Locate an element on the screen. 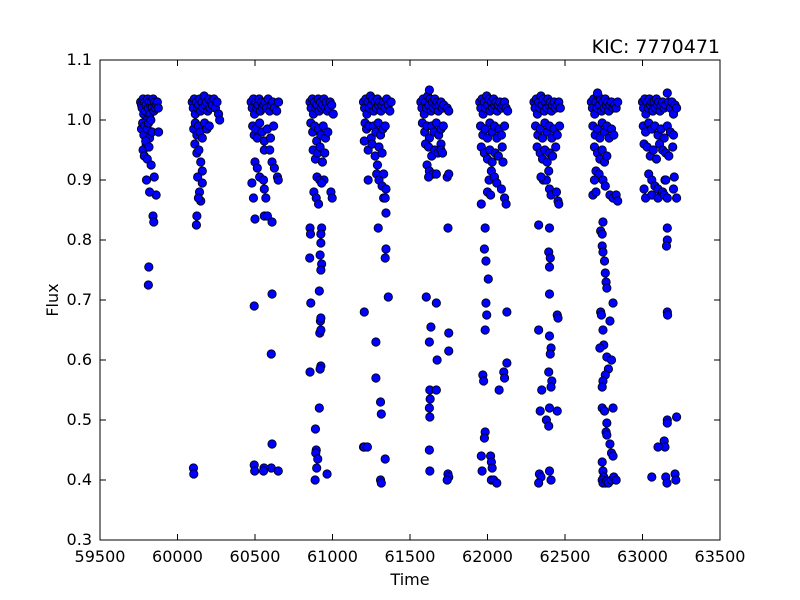 The image size is (800, 600). chart-title: KIC: 7770471 is located at coordinates (656, 47).